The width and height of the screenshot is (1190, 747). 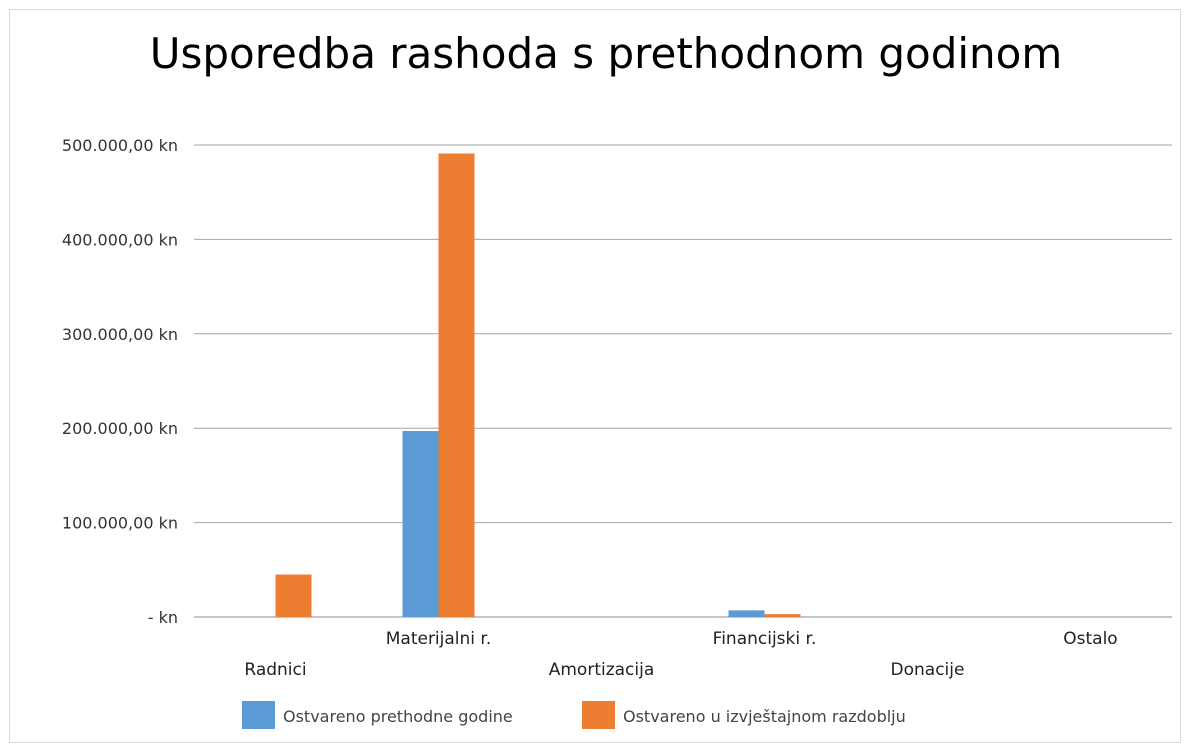 What do you see at coordinates (439, 639) in the screenshot?
I see `x-category-label: Materijalni r.` at bounding box center [439, 639].